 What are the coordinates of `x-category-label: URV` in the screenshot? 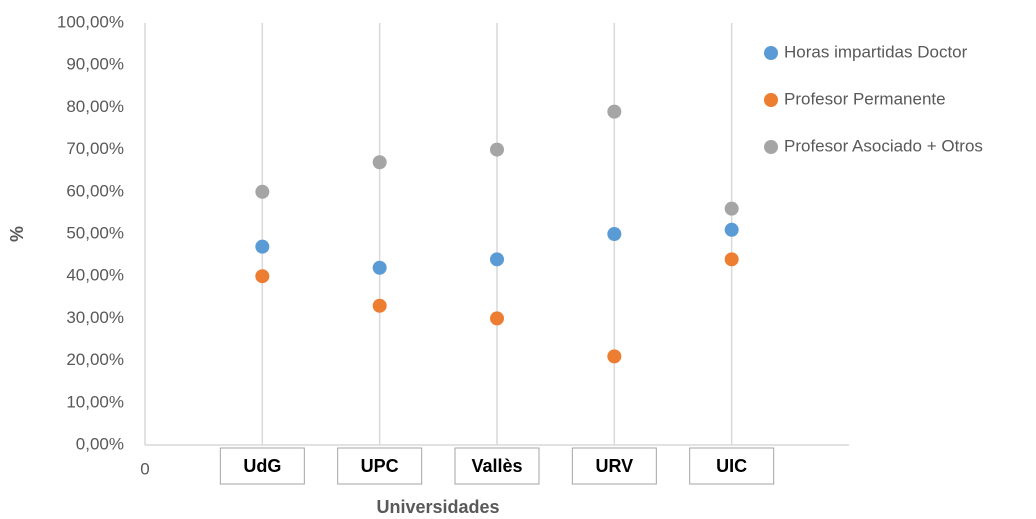 It's located at (614, 466).